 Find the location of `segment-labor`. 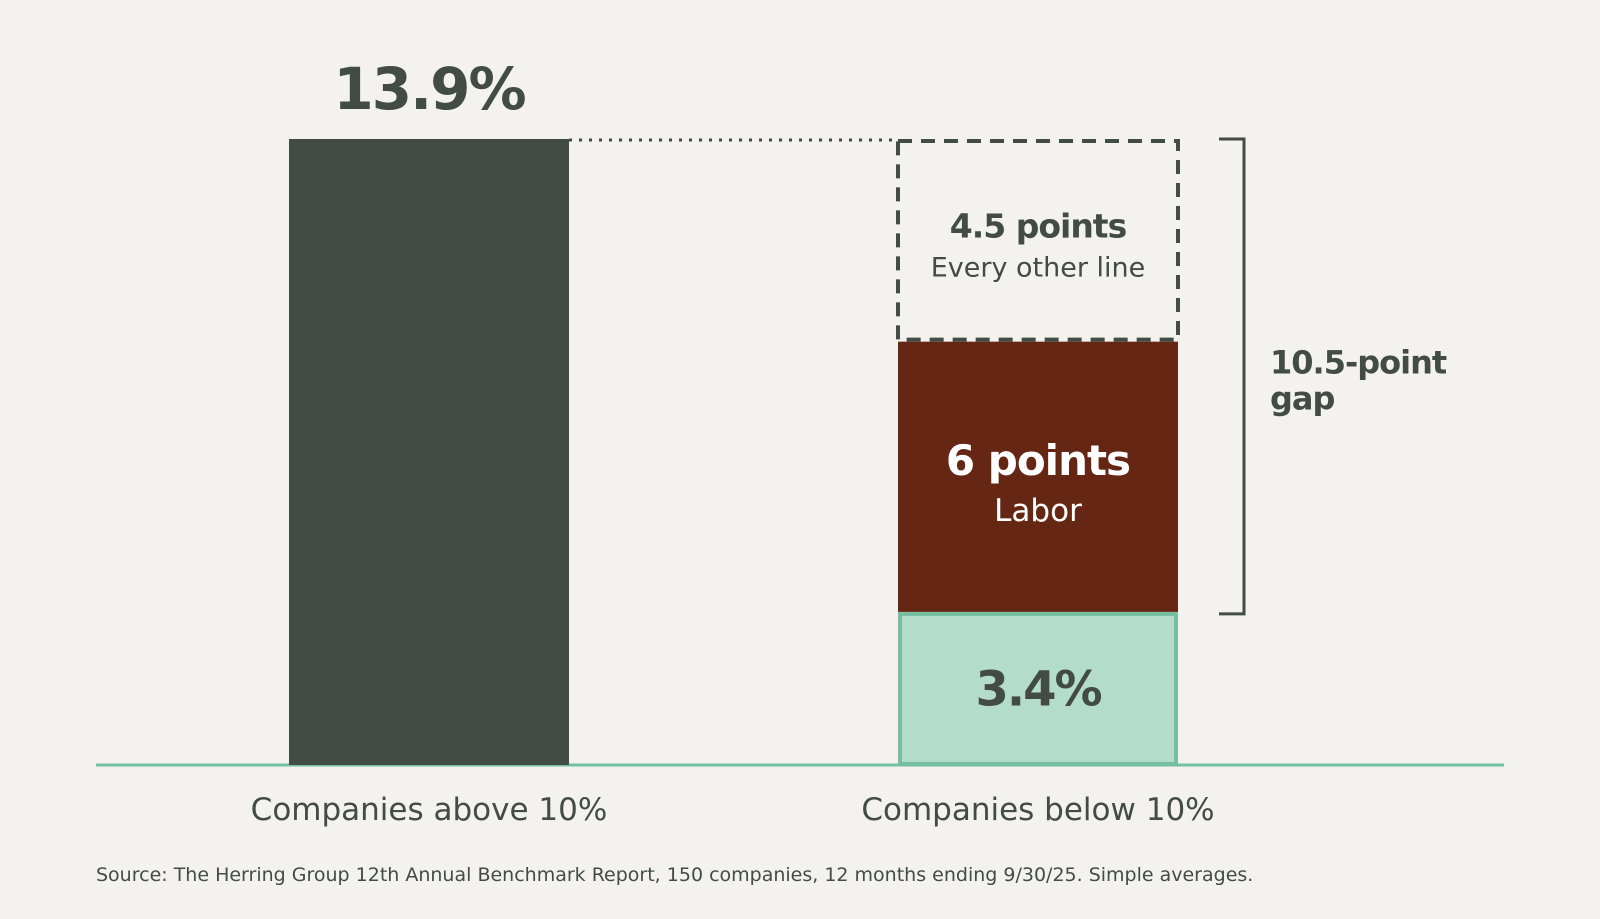

segment-labor is located at coordinates (1038, 476).